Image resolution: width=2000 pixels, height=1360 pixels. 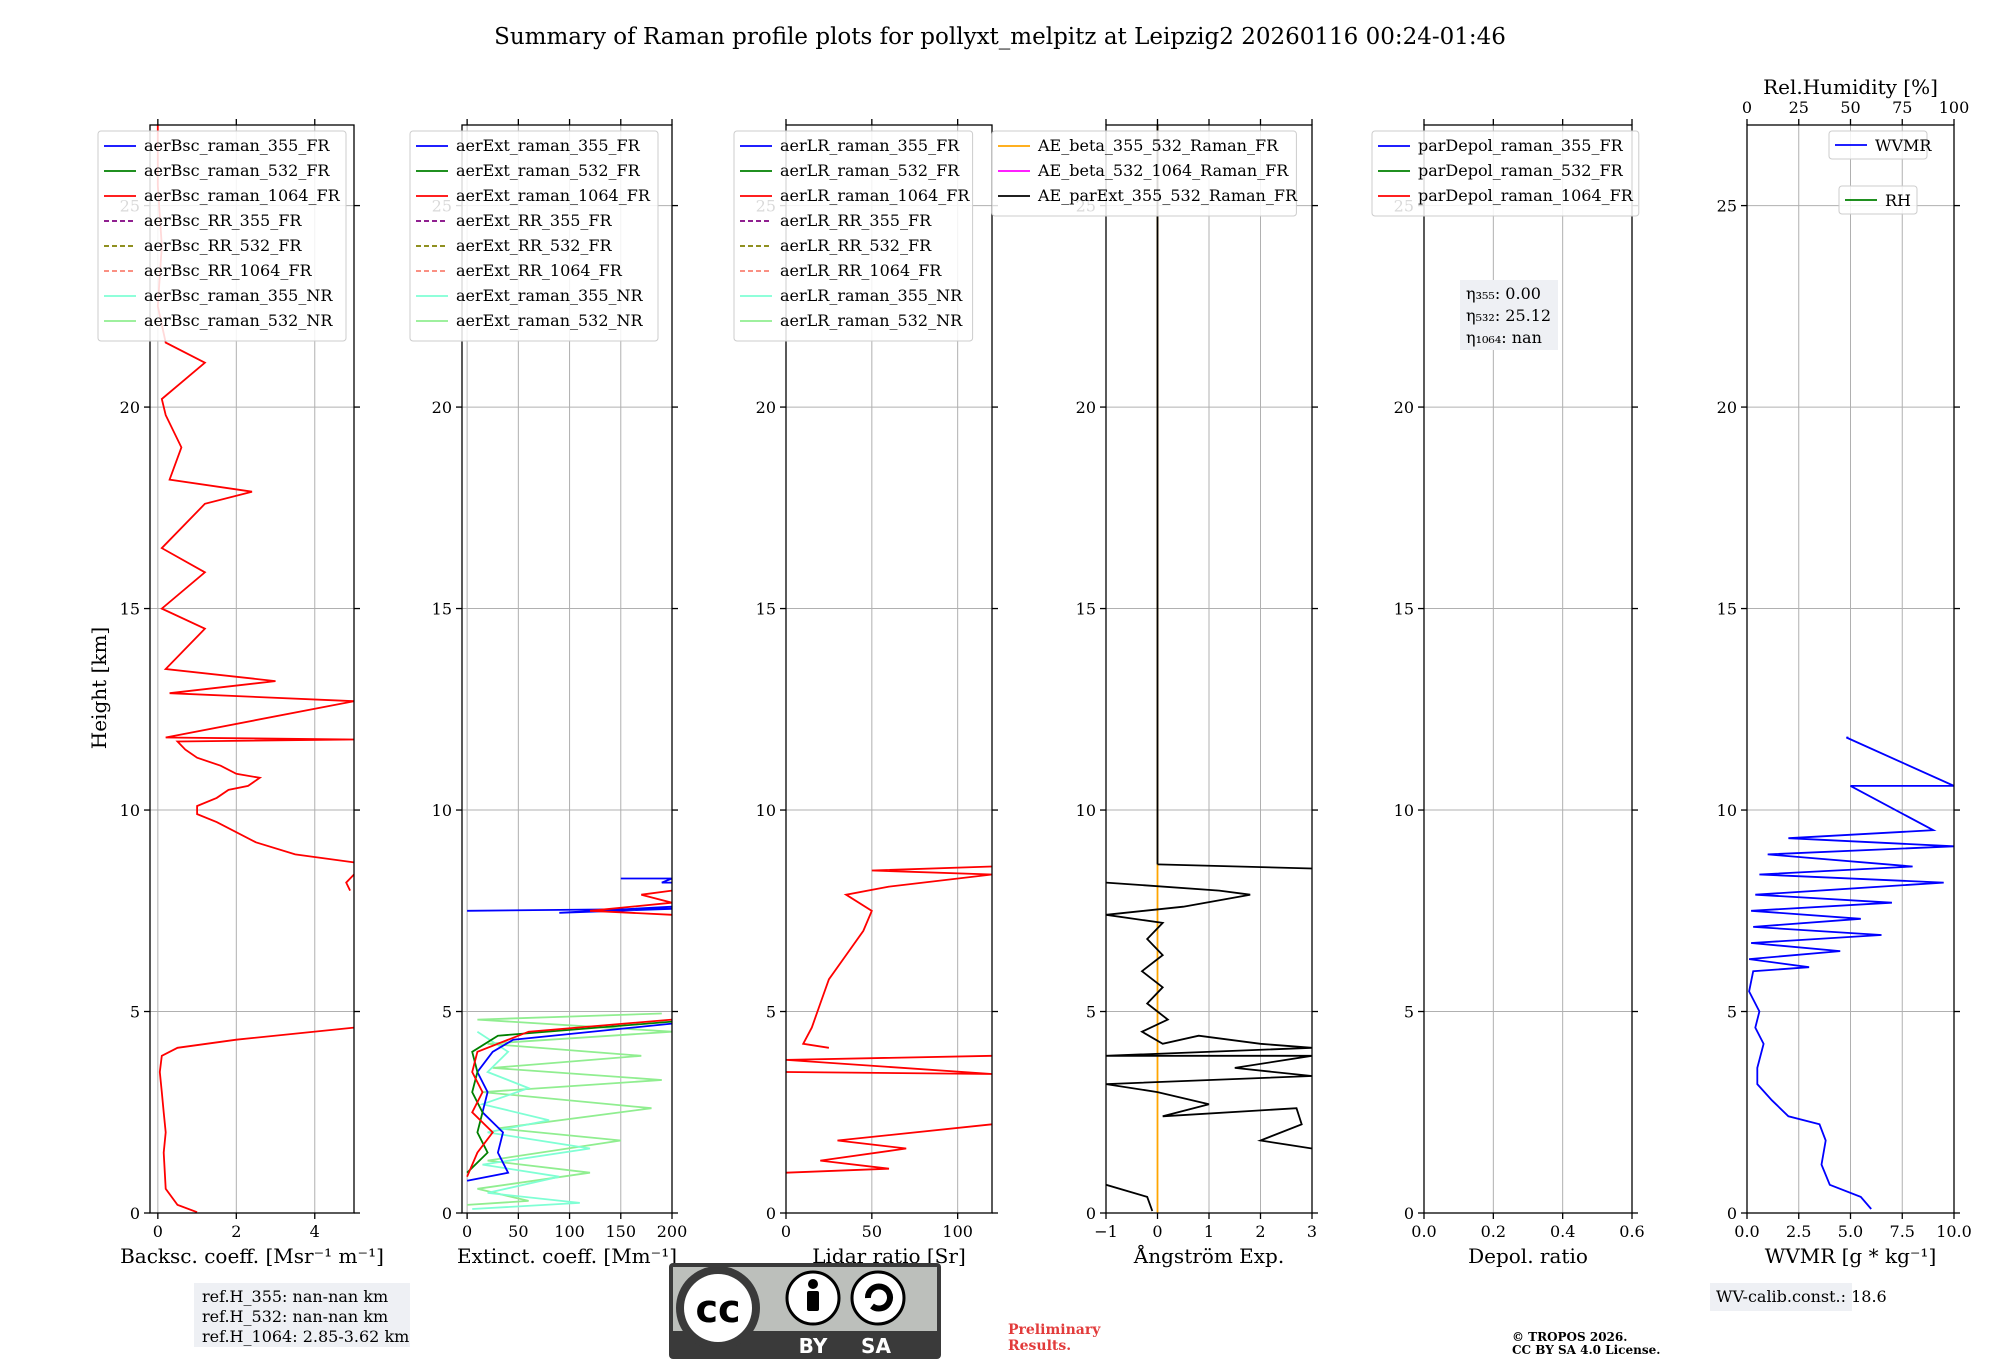 What do you see at coordinates (1727, 206) in the screenshot?
I see `y-tick-label: 25` at bounding box center [1727, 206].